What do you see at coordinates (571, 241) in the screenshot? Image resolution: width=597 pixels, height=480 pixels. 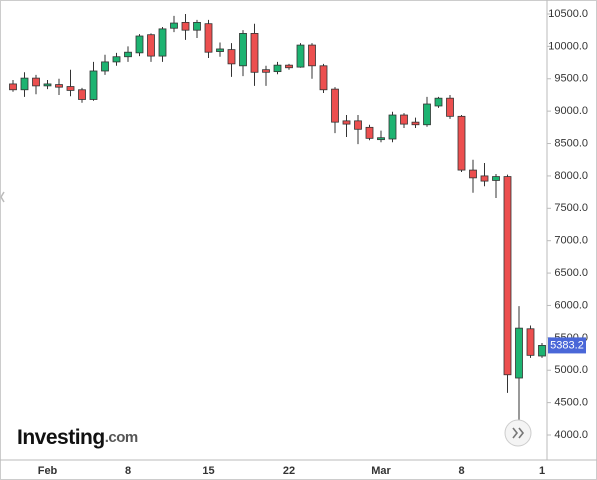 I see `y-tick-label: 7000.0` at bounding box center [571, 241].